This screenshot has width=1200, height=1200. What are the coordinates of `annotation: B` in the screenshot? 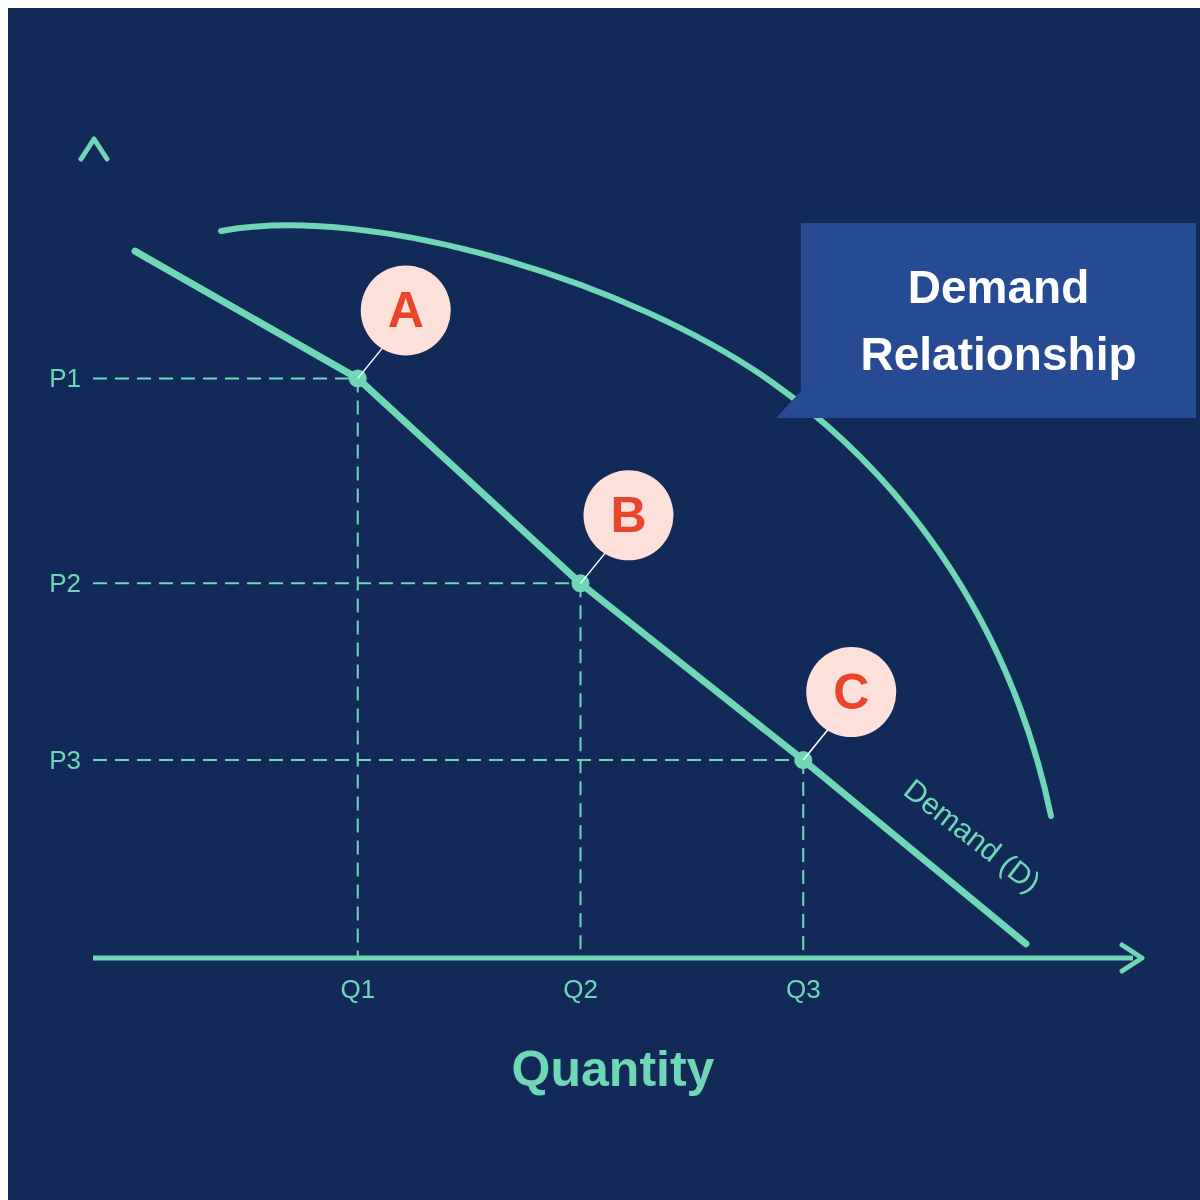 It's located at (628, 515).